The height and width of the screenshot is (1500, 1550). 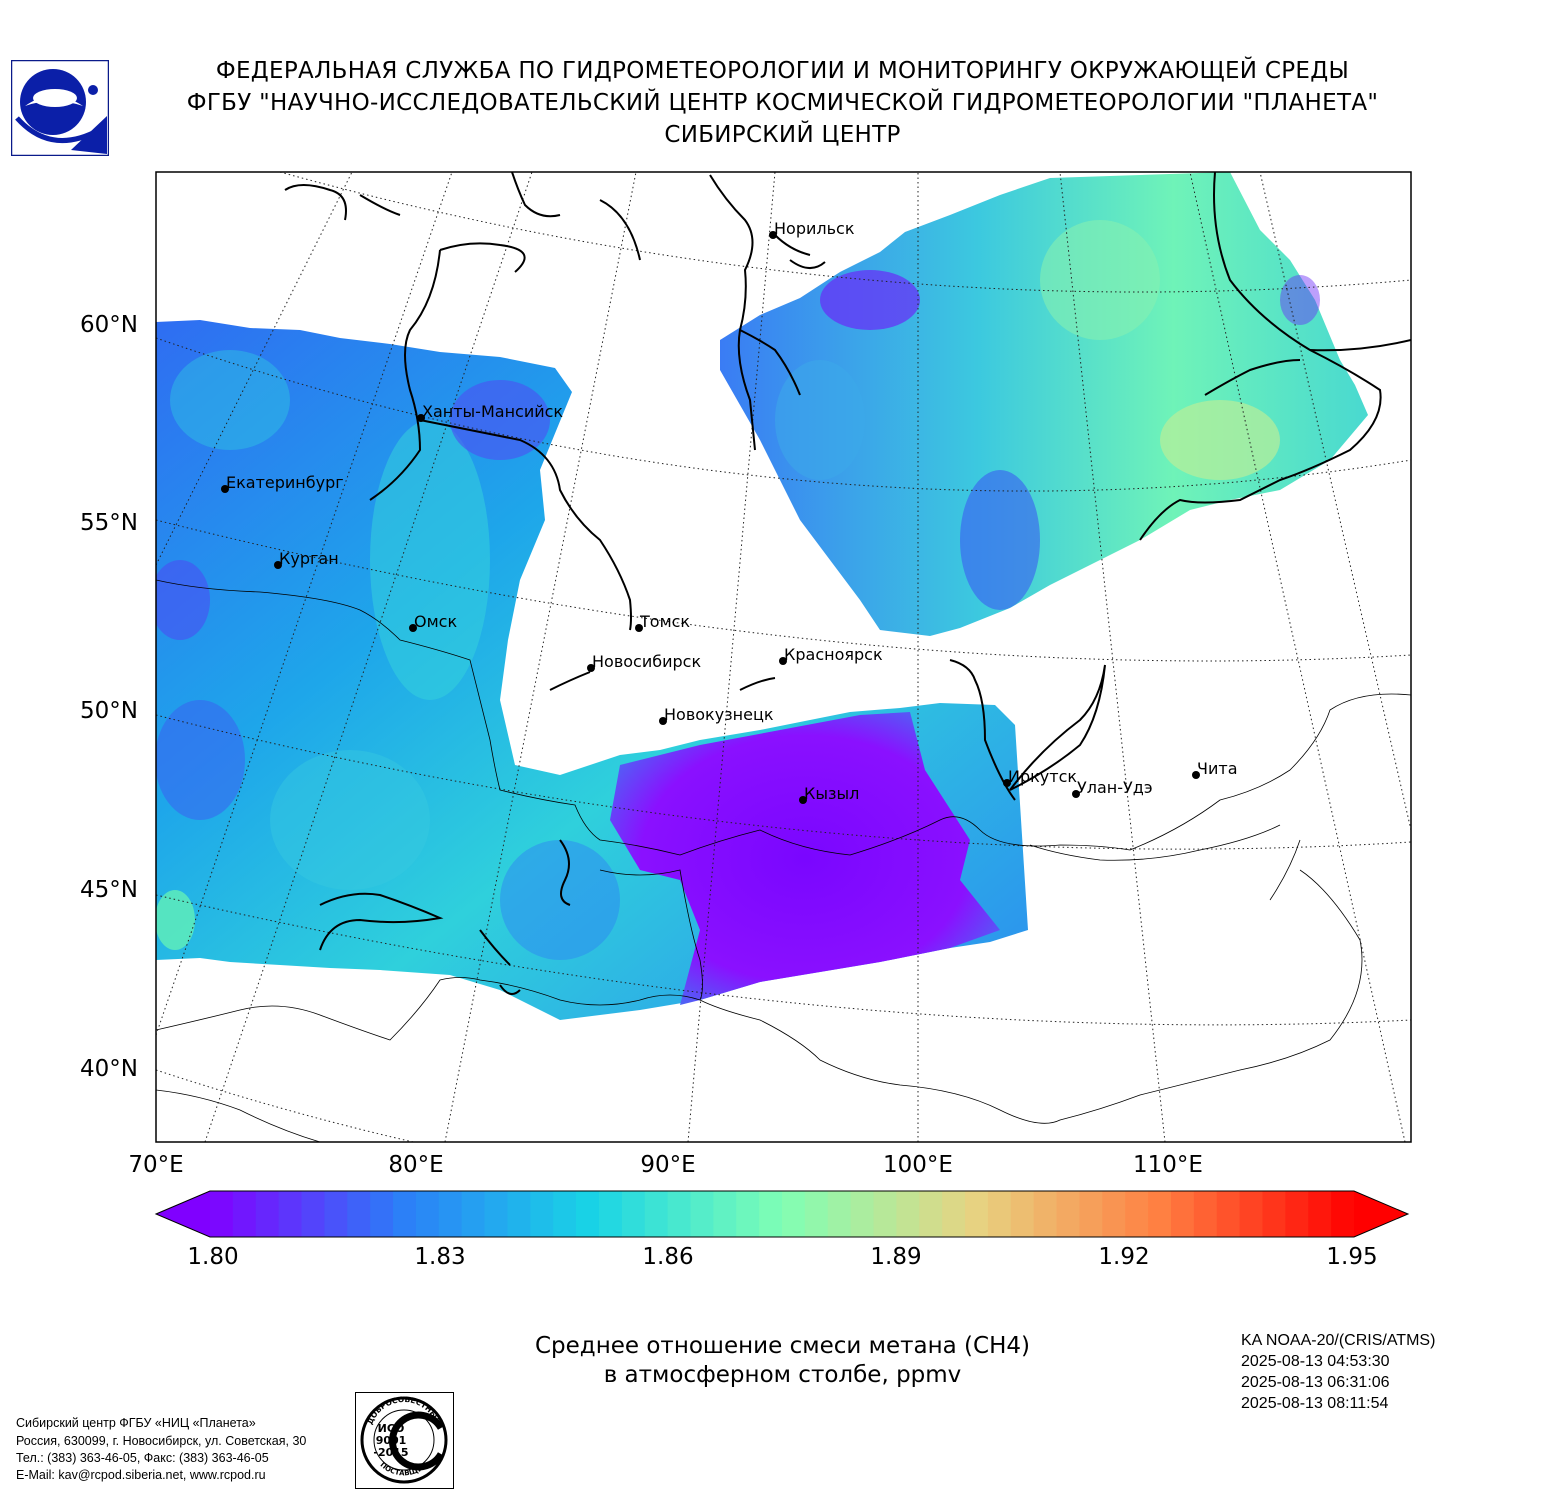 I want to click on city-8-label: Красноярск, so click(x=833, y=654).